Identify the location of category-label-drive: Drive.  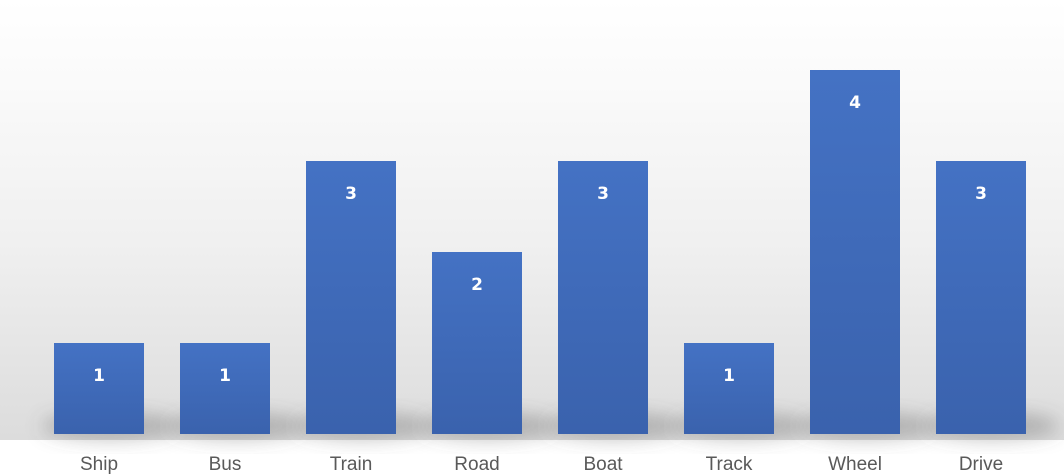
(981, 464).